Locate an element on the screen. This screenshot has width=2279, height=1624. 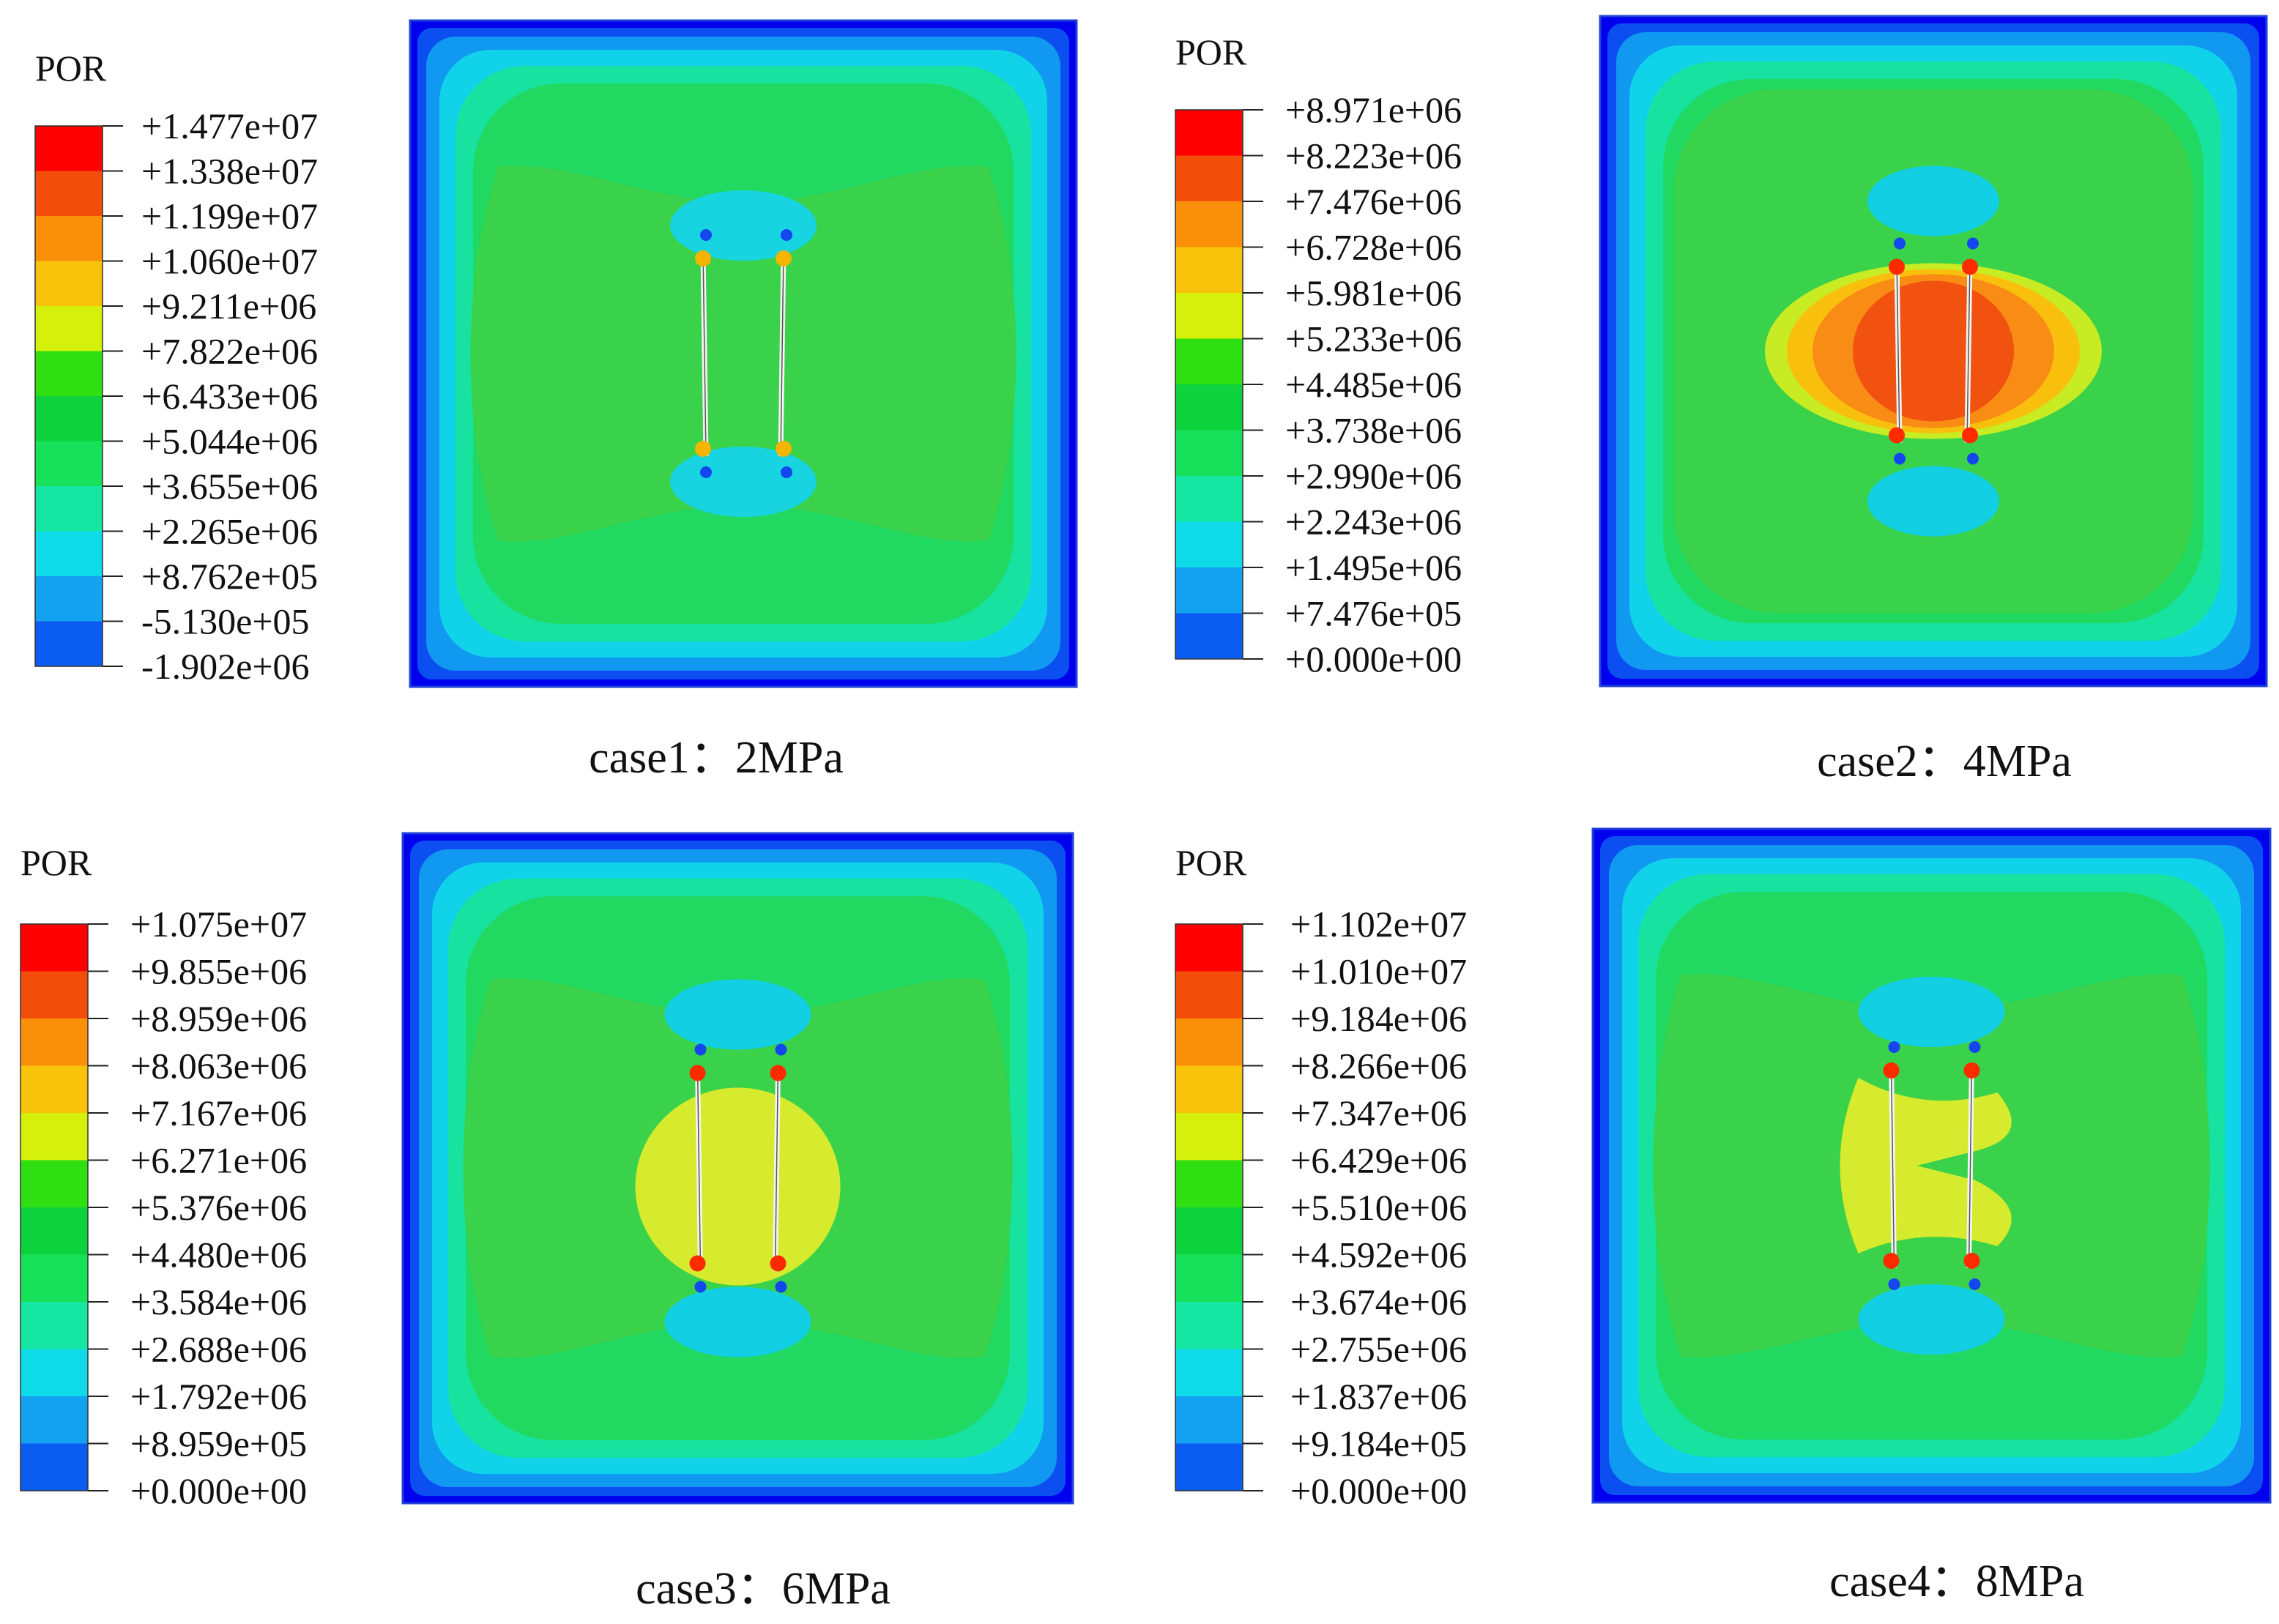
panel-caption: case1：2MPa is located at coordinates (716, 758).